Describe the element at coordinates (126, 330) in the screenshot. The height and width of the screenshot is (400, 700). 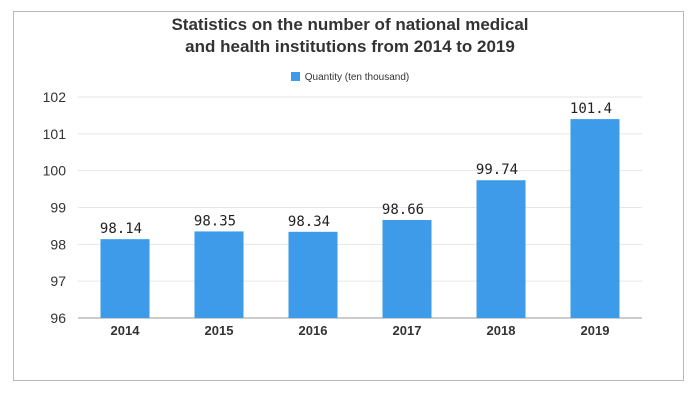
I see `x-tick-label: 2014` at that location.